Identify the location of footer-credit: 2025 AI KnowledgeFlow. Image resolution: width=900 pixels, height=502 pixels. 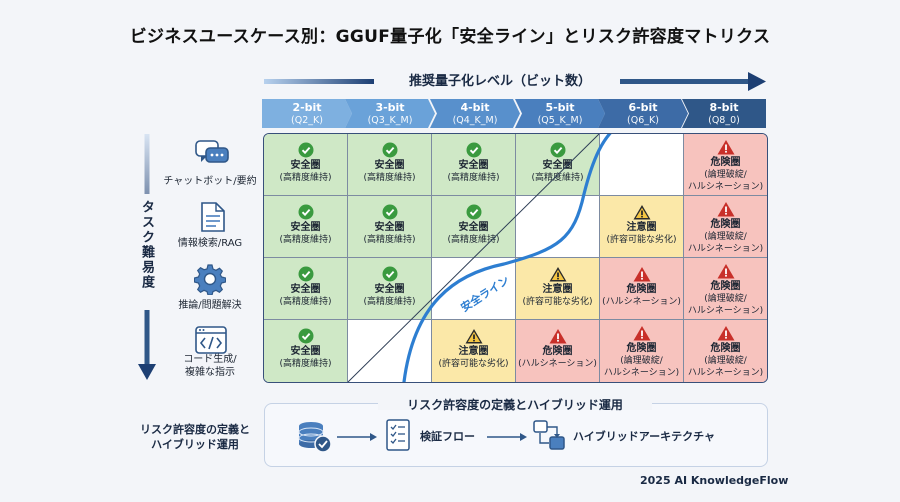
(714, 480).